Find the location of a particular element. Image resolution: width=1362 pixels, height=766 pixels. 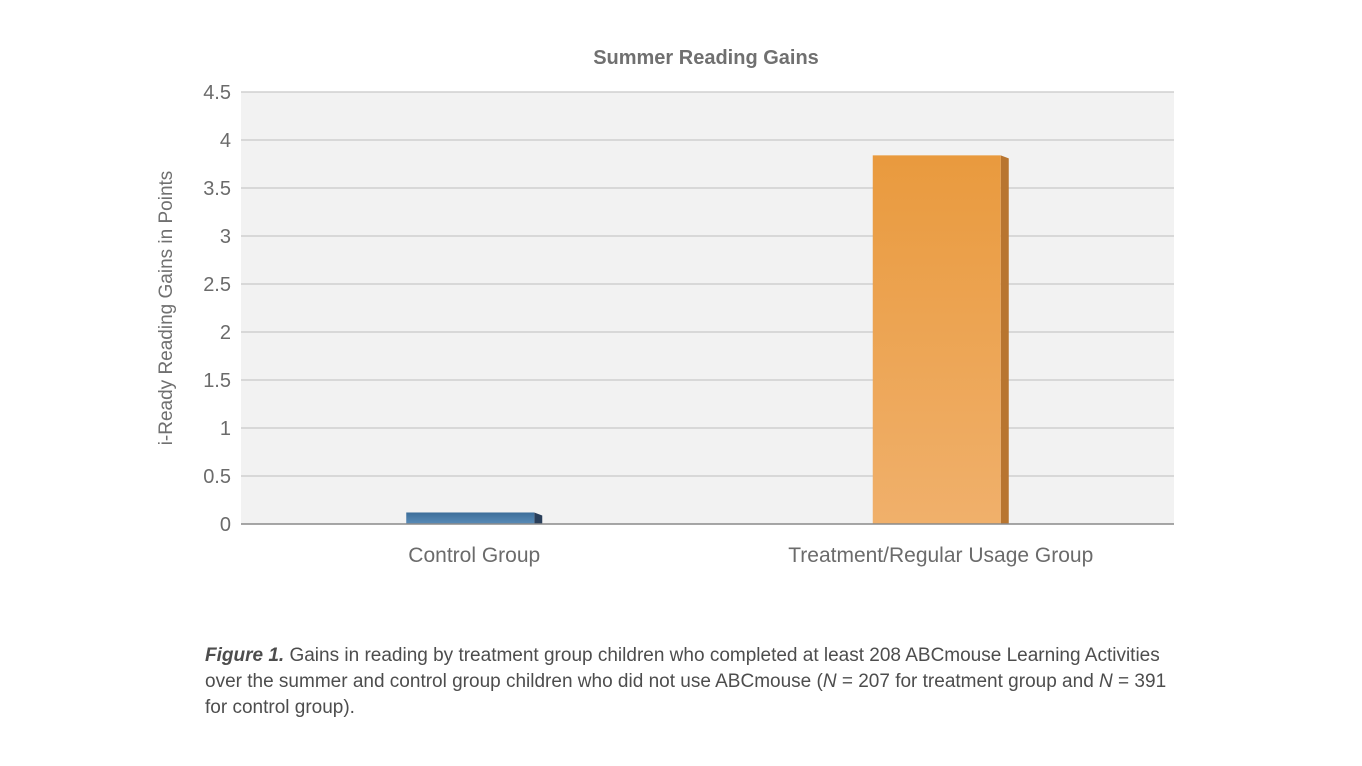

x-tick-label: Treatment/Regular Usage Group is located at coordinates (940, 555).